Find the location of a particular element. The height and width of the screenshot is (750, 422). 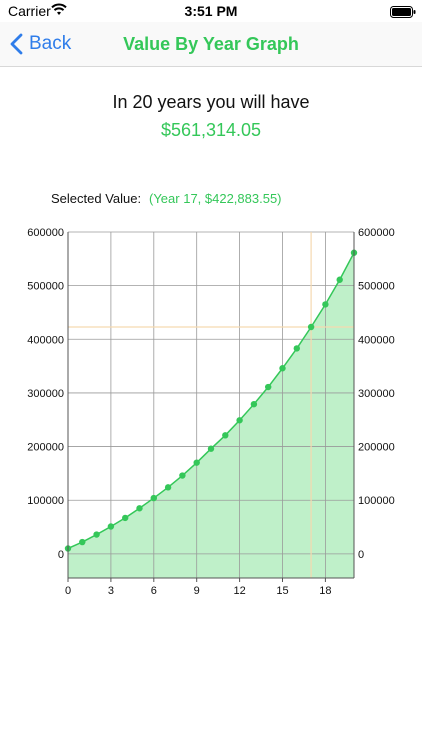

y-tick-label-right: 500000 is located at coordinates (376, 287).